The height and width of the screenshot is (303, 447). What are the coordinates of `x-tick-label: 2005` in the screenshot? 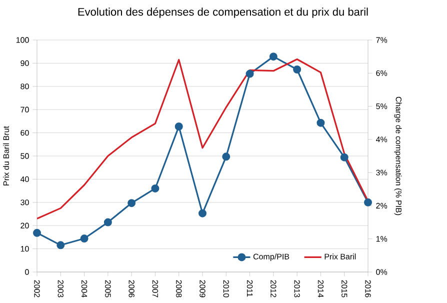 It's located at (108, 289).